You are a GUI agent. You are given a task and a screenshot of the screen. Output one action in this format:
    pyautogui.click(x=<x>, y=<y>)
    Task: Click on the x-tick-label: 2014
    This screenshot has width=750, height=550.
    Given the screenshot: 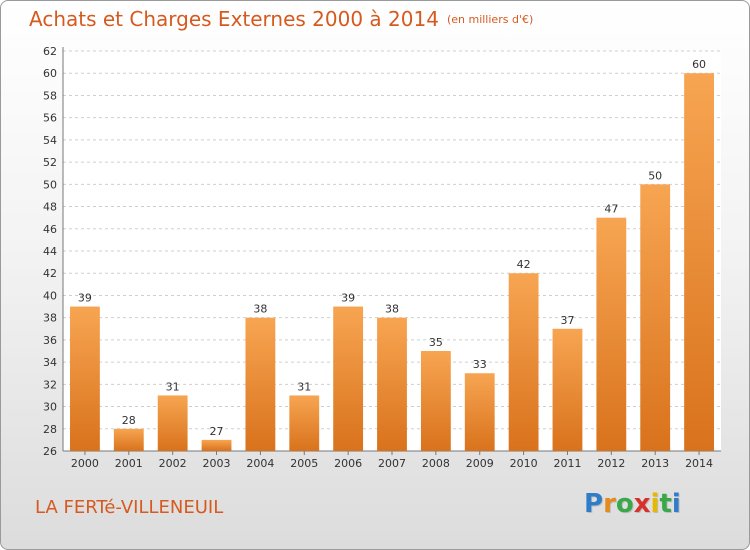 What is the action you would take?
    pyautogui.click(x=699, y=463)
    